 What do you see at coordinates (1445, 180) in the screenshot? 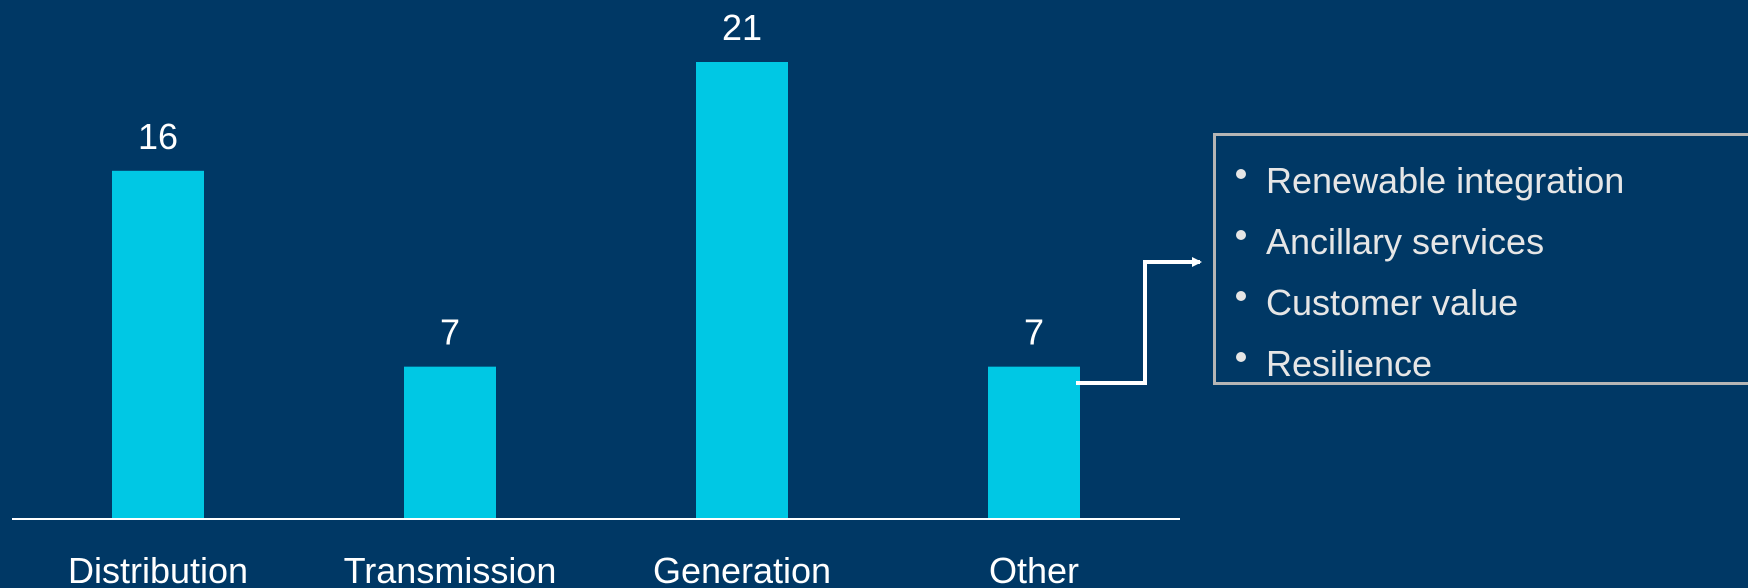
I see `callout-item-label: Renewable integration` at bounding box center [1445, 180].